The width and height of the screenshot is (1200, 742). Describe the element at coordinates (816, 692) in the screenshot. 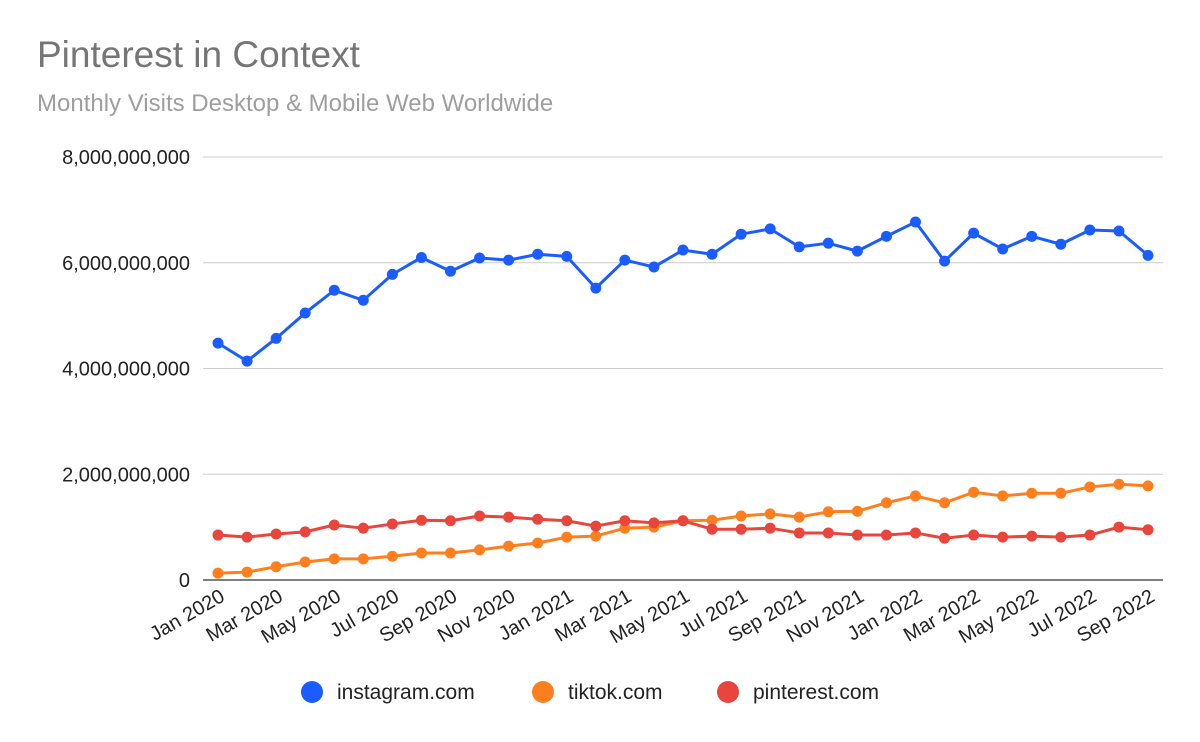

I see `legend-label: pinterest.com` at that location.